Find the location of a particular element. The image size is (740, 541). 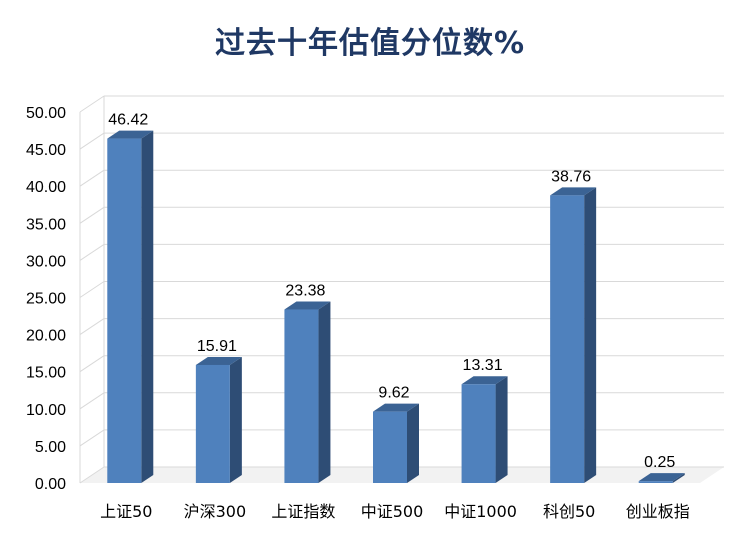

x-tick-label: 创业板指 is located at coordinates (658, 511).